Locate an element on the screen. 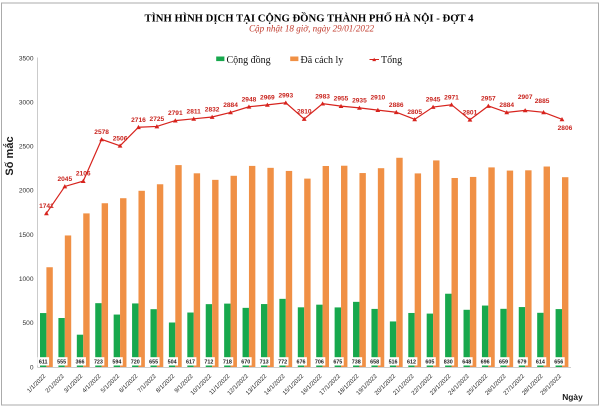 Image resolution: width=600 pixels, height=413 pixels. svg-text: Số mắc is located at coordinates (9, 155).